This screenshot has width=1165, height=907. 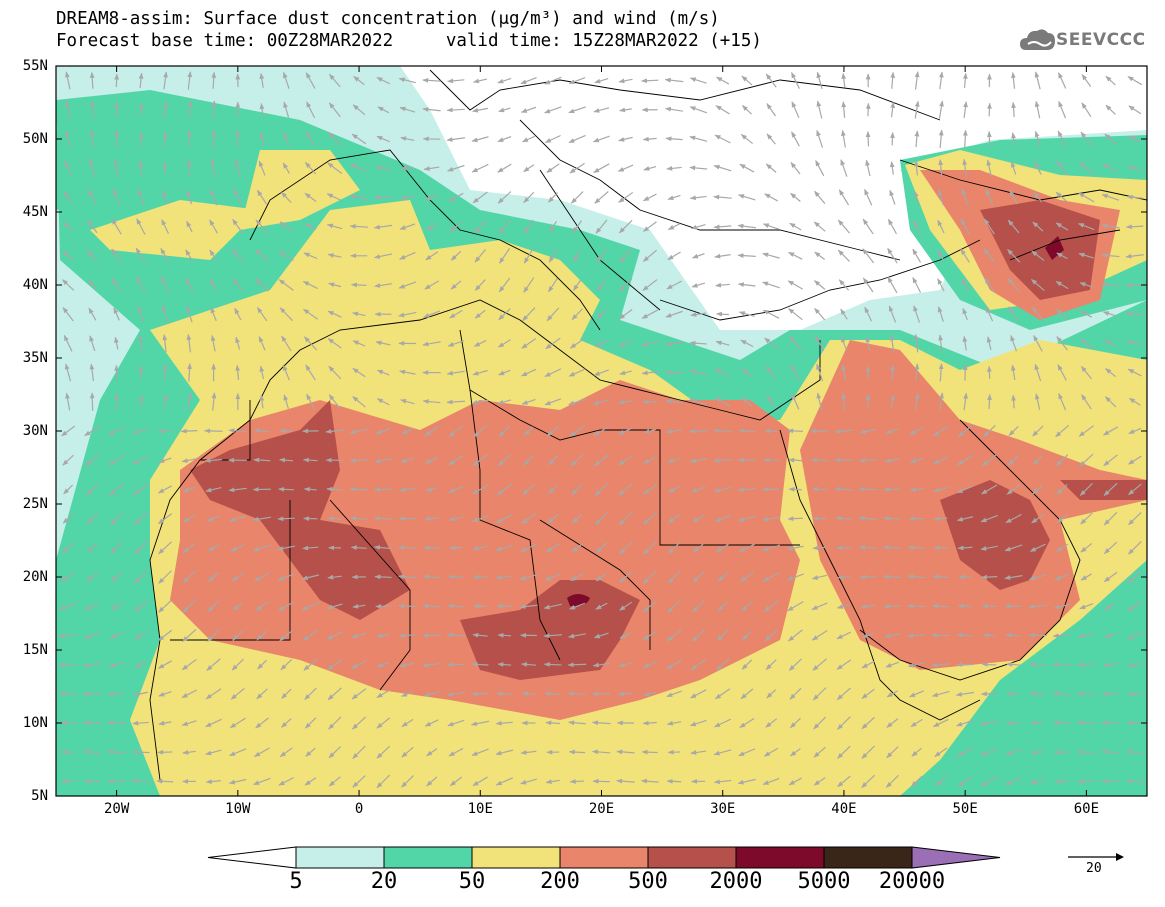 I want to click on lat-label: 50N, so click(x=35, y=139).